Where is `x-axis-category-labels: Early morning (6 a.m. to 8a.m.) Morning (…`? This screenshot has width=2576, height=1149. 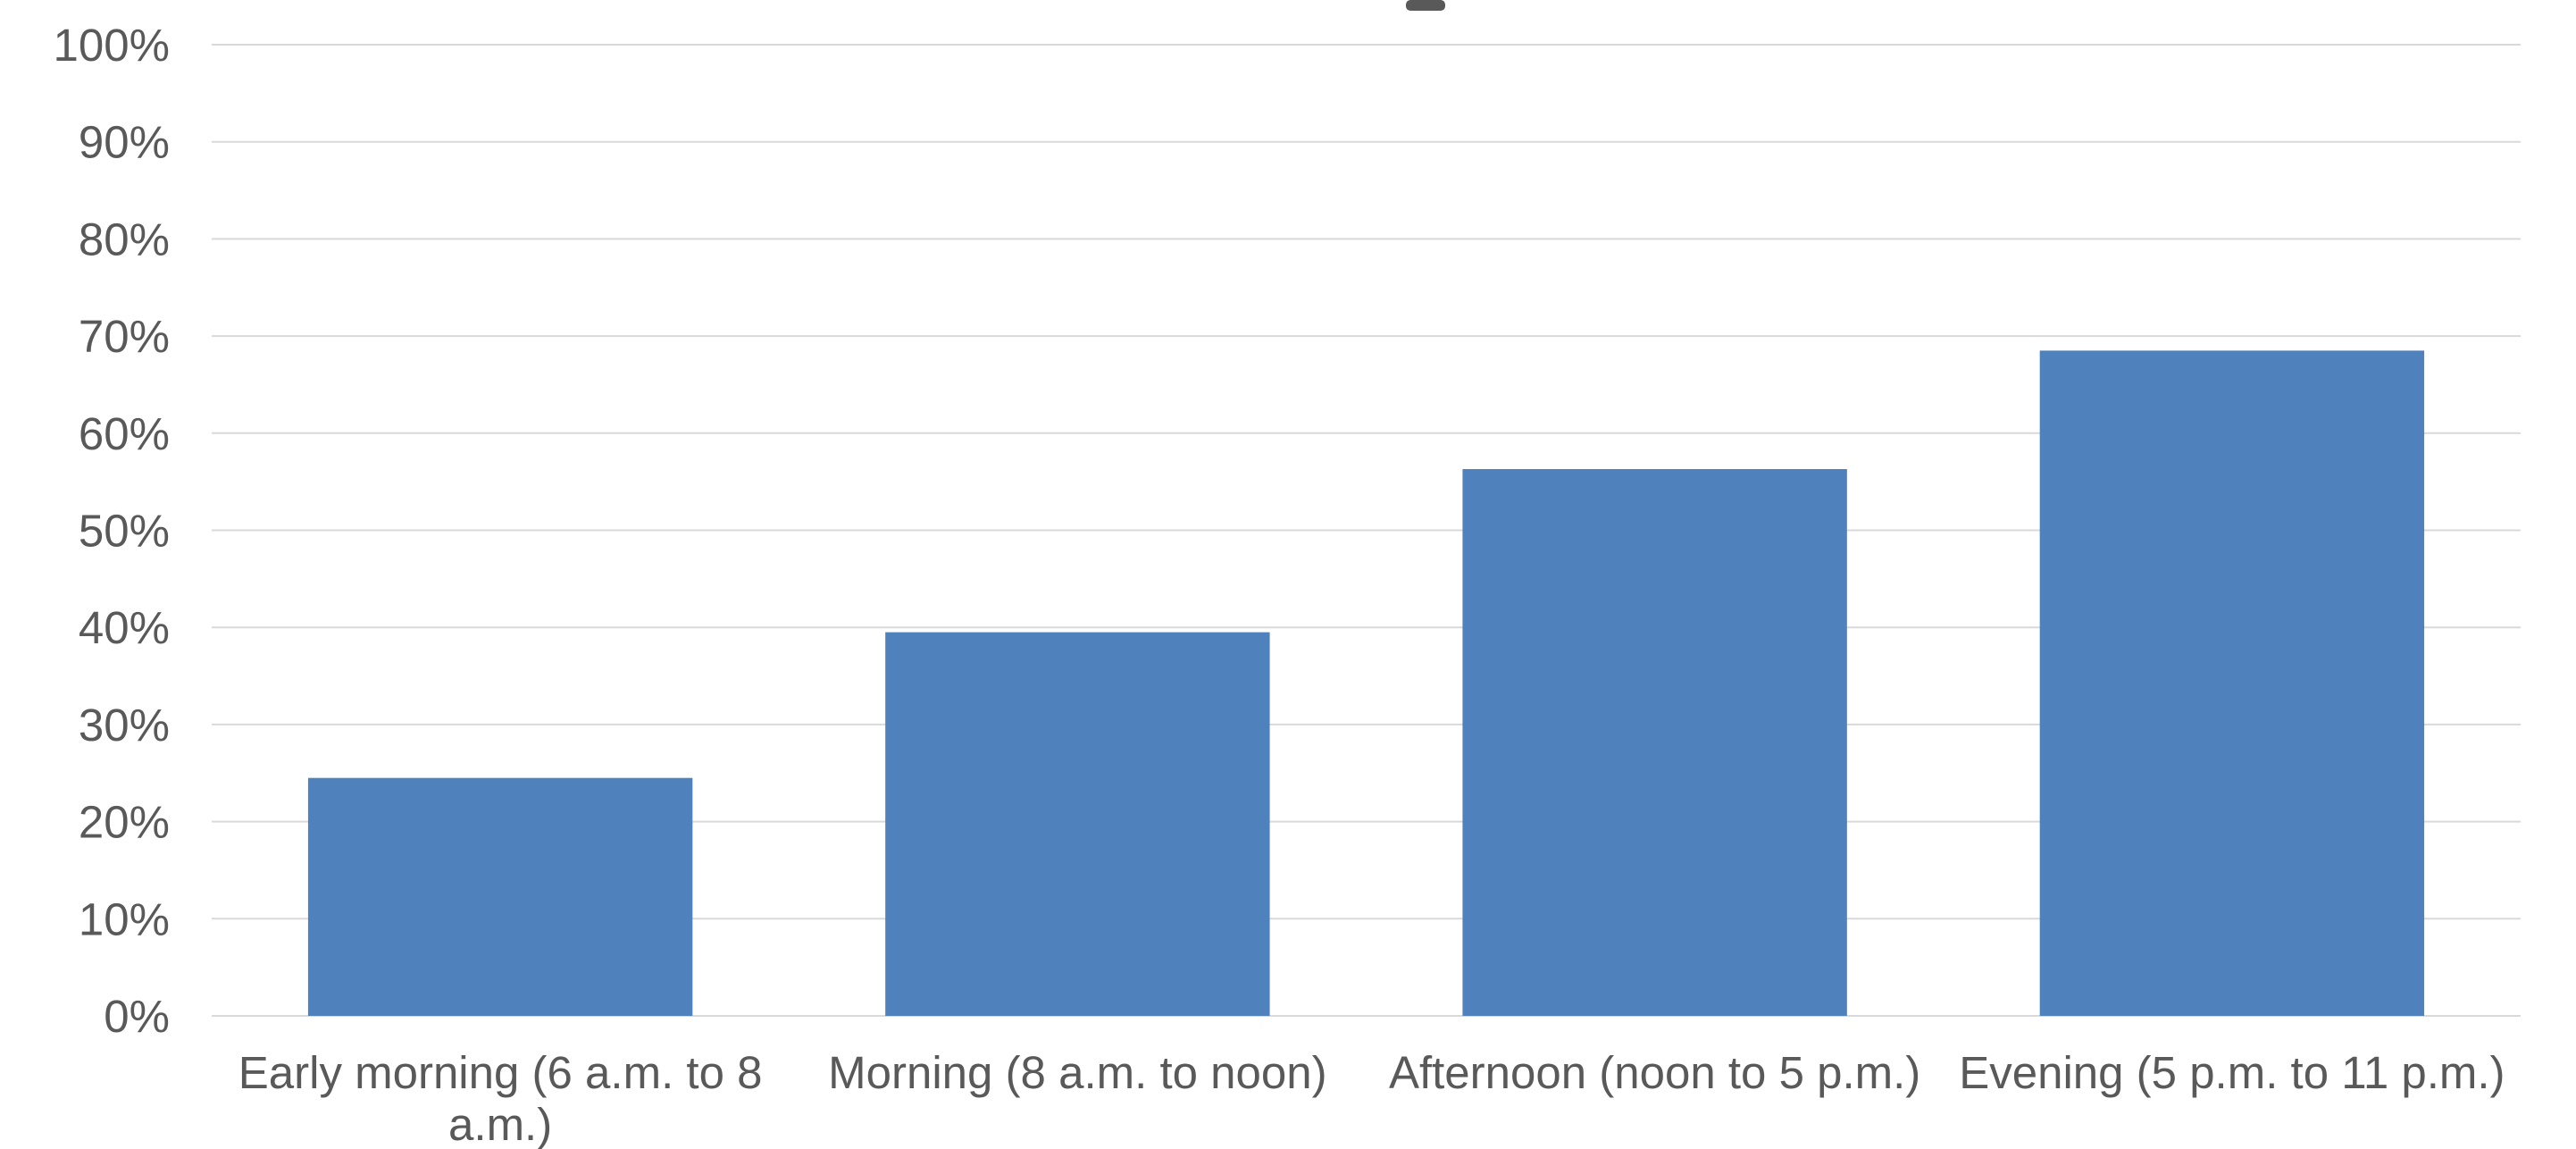
x-axis-category-labels: Early morning (6 a.m. to 8a.m.) Morning (… is located at coordinates (1372, 1098).